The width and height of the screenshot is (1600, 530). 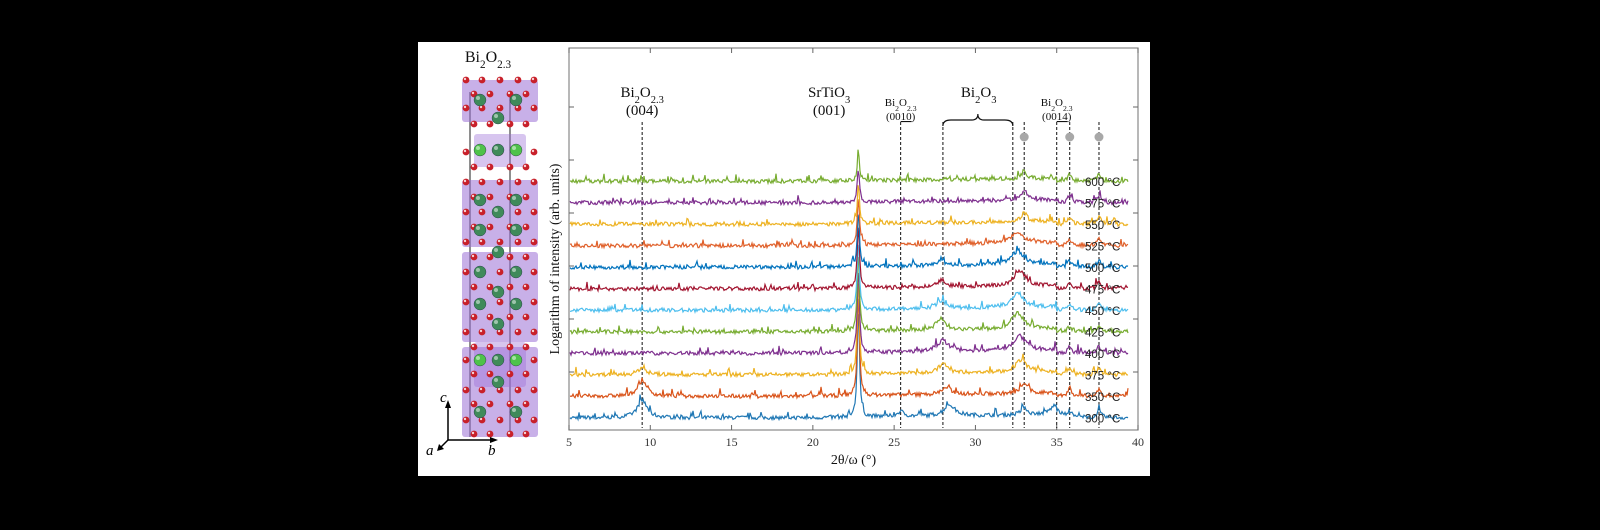 I want to click on crystal-structure-diagram: Bi2O2.3 c a b, so click(x=482, y=254).